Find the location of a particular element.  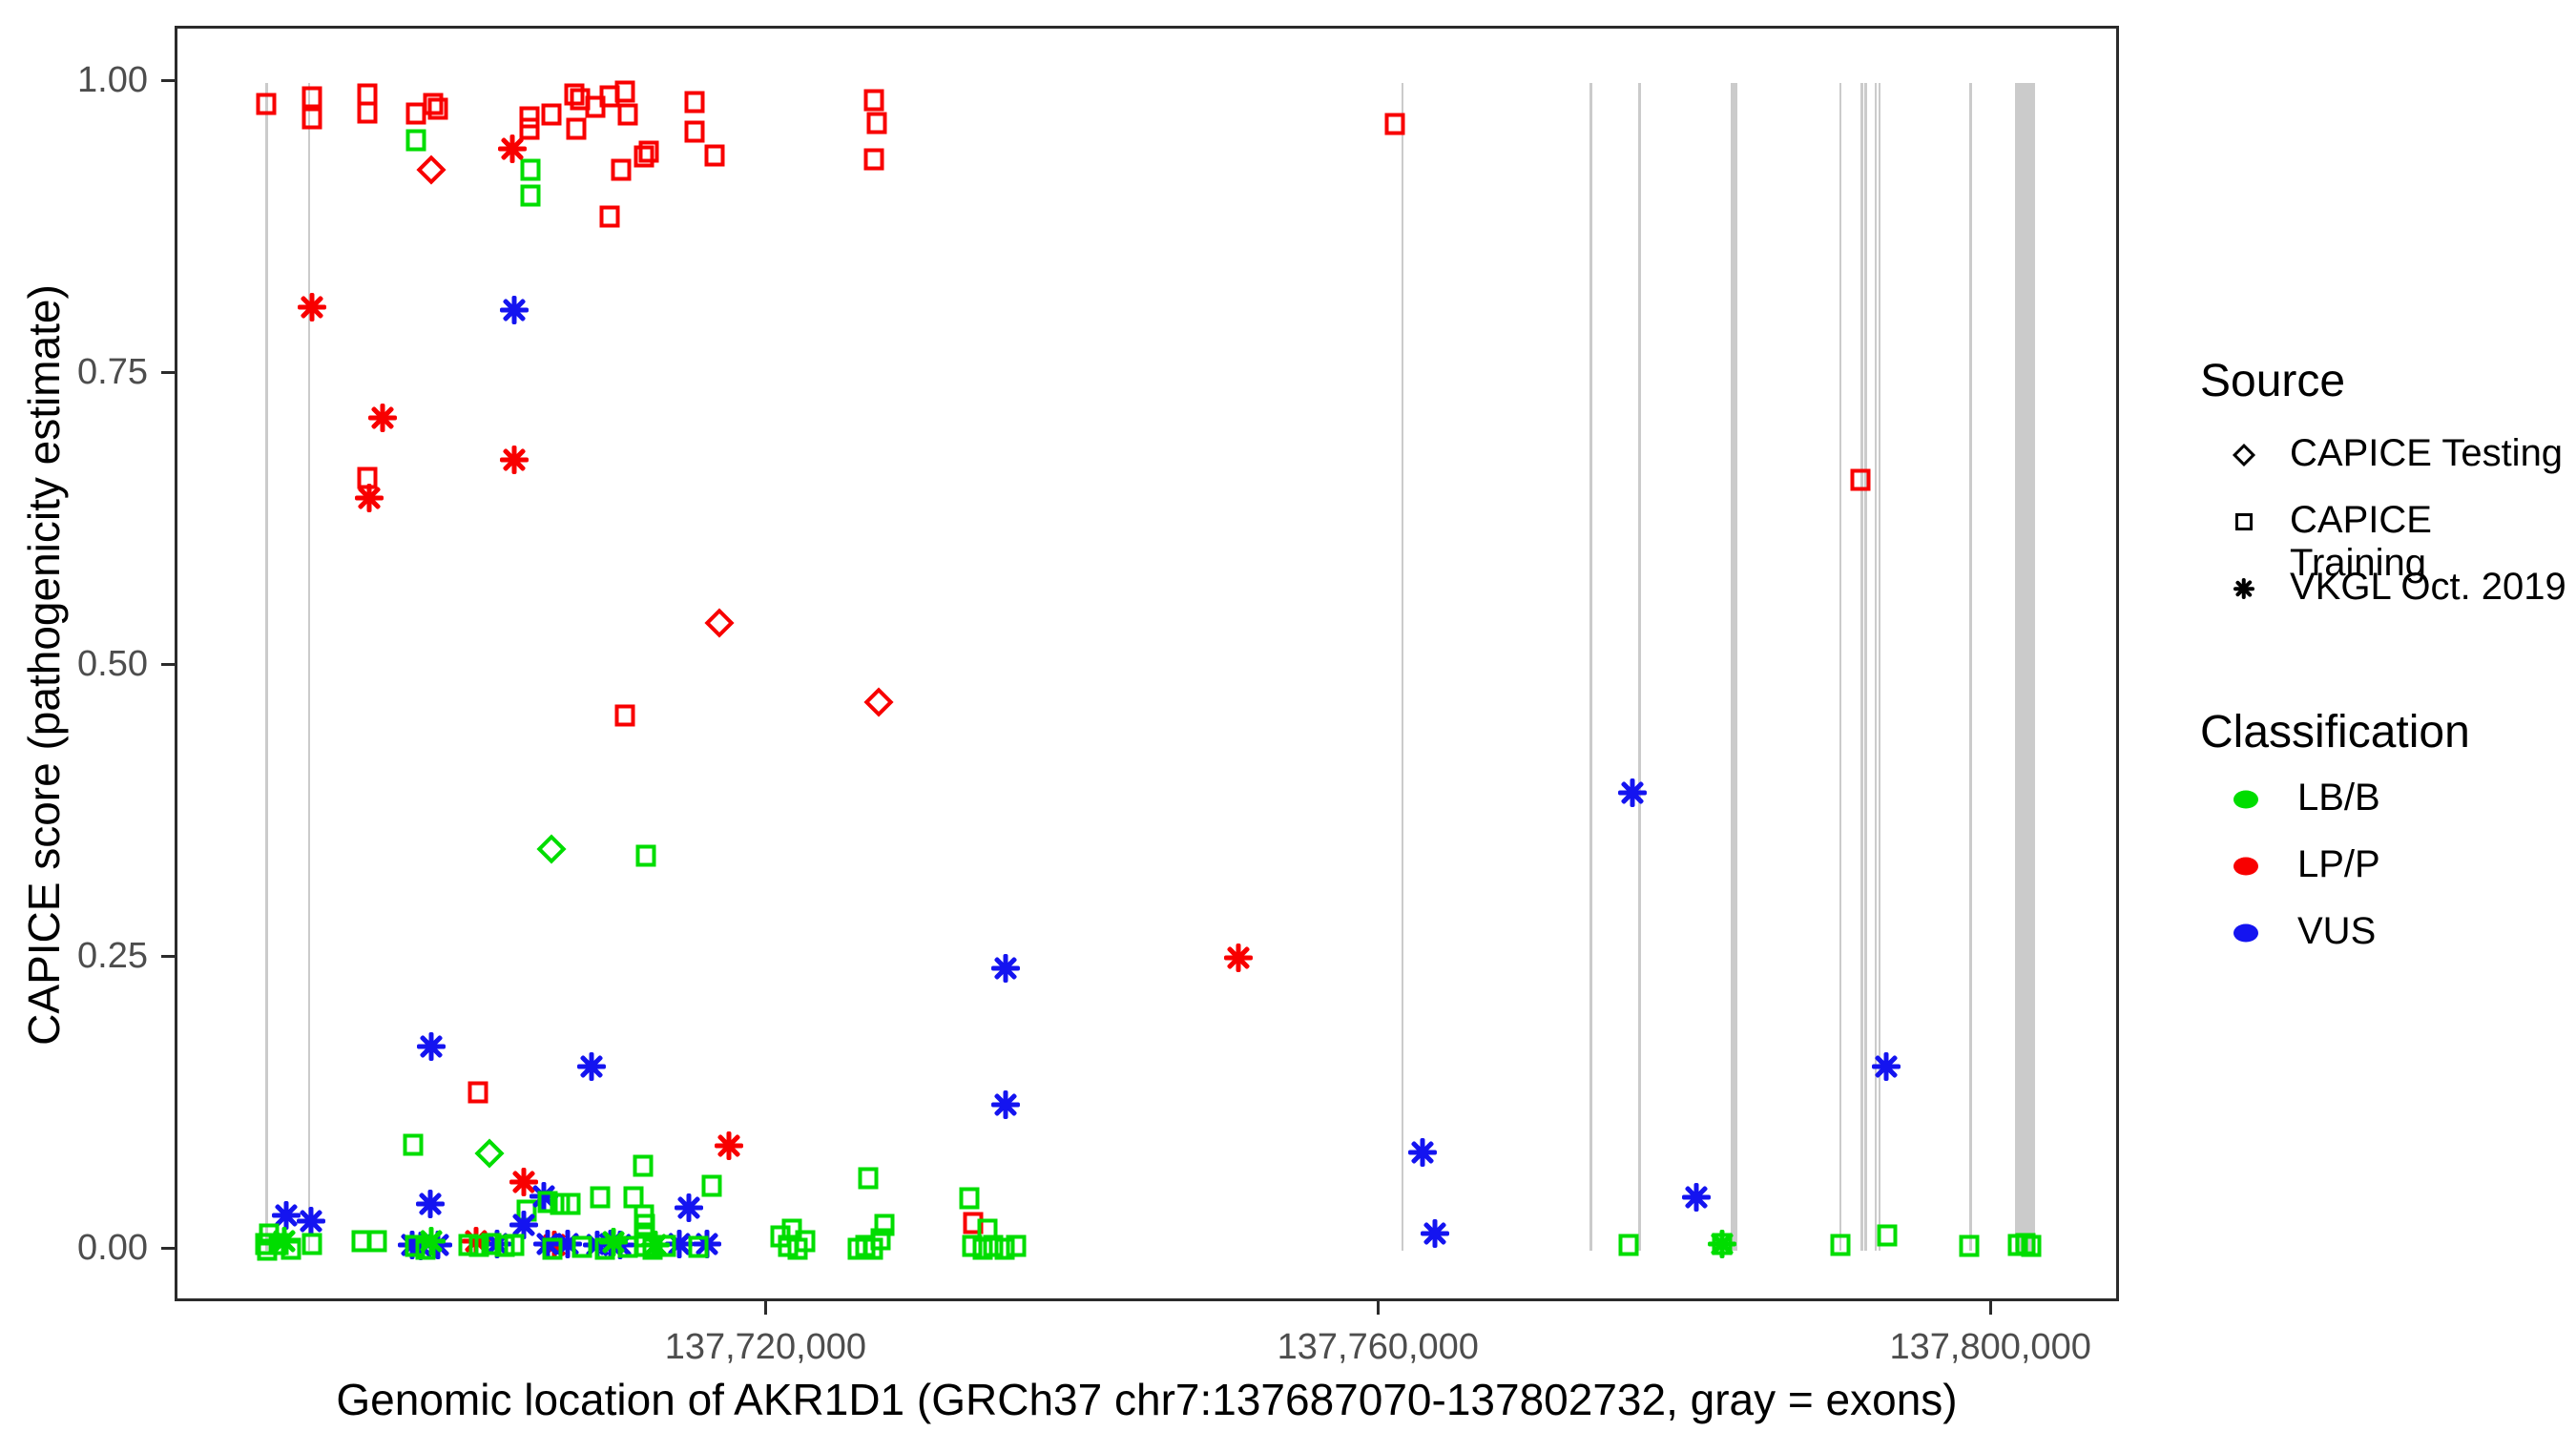

square-legend-icon is located at coordinates (2244, 521).